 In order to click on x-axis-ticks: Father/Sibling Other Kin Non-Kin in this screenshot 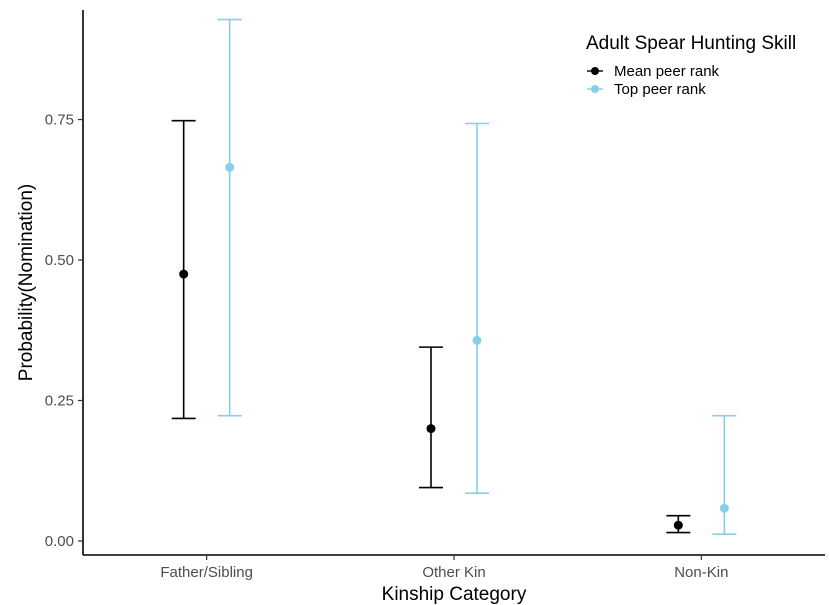, I will do `click(444, 568)`.